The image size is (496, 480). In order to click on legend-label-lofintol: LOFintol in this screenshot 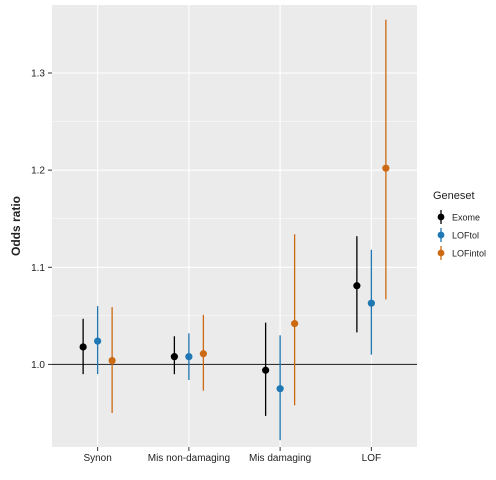, I will do `click(469, 254)`.